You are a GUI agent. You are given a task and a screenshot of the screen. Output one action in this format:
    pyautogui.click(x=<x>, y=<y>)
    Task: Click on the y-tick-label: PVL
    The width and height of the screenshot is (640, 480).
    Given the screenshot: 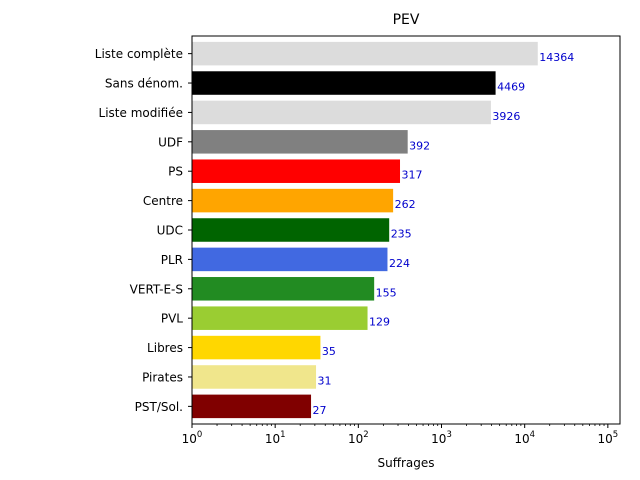 What is the action you would take?
    pyautogui.click(x=172, y=319)
    